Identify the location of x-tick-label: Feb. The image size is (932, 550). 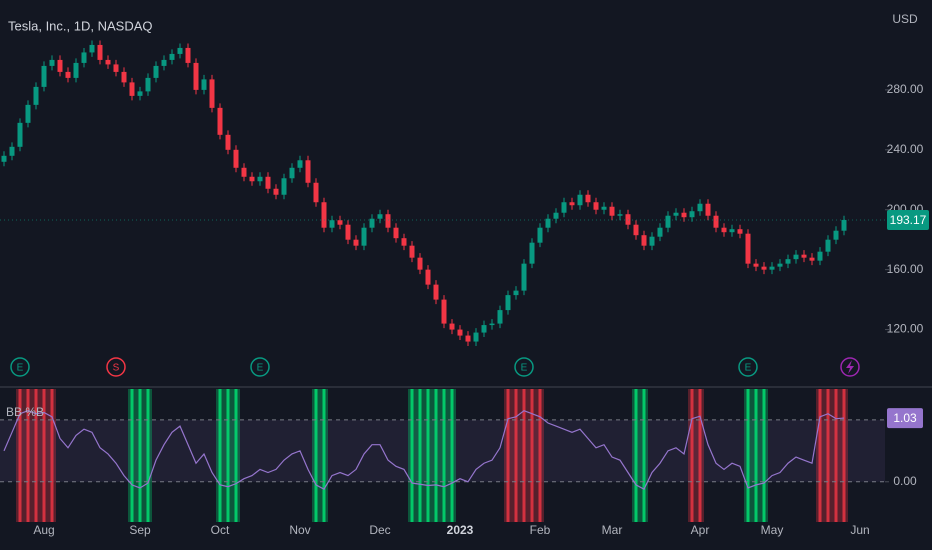
(540, 530).